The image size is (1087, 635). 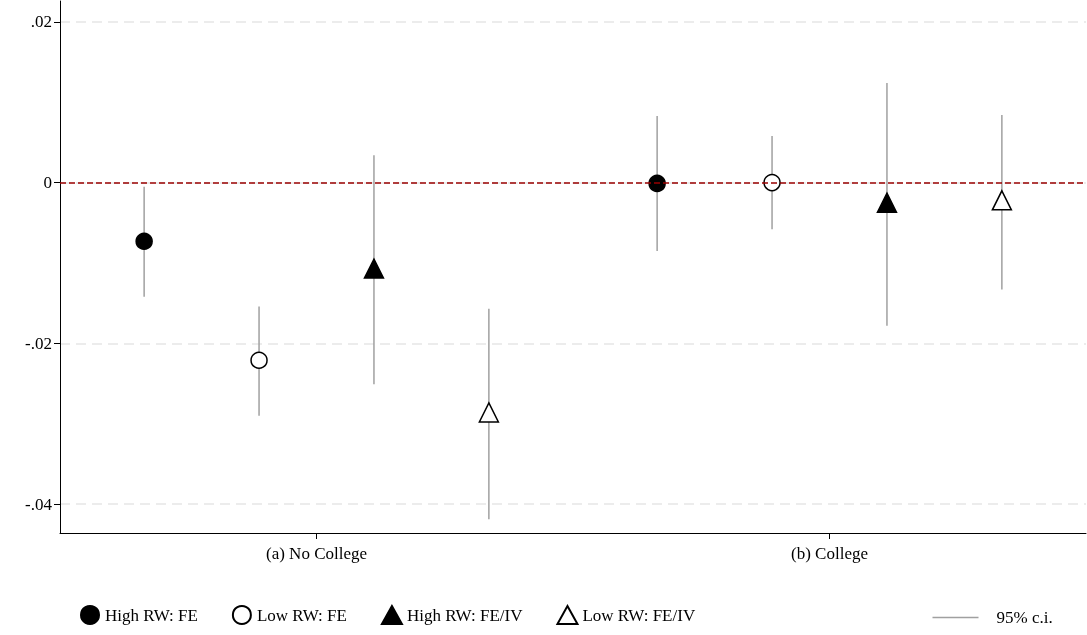 I want to click on legend-label: High RW: FE/IV, so click(x=465, y=615).